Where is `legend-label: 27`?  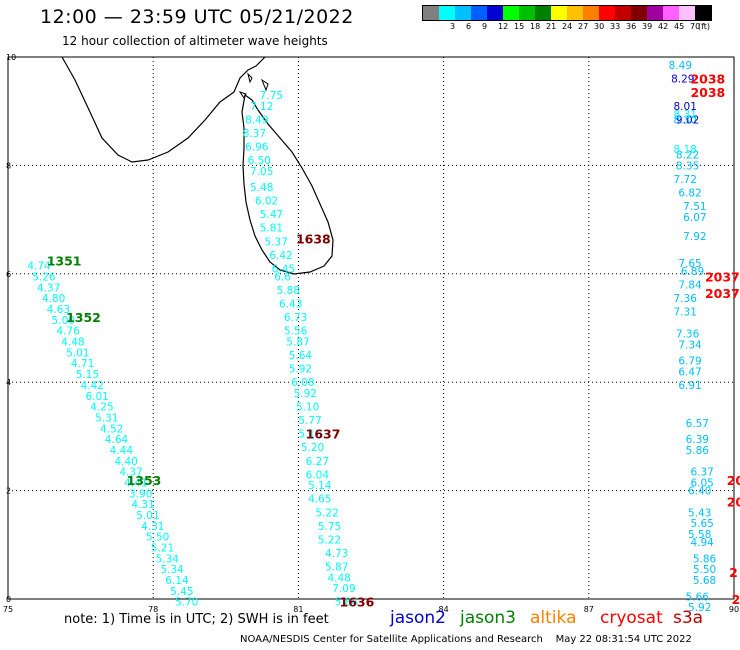 legend-label: 27 is located at coordinates (583, 26).